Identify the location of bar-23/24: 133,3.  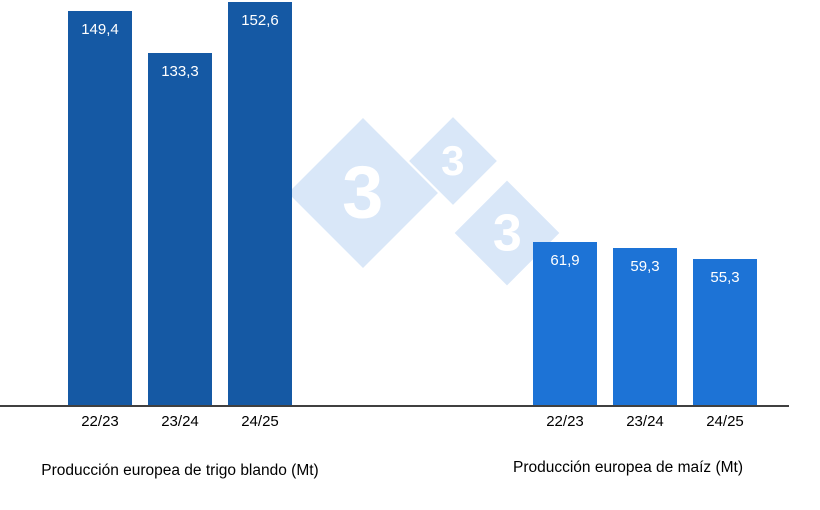
(180, 229).